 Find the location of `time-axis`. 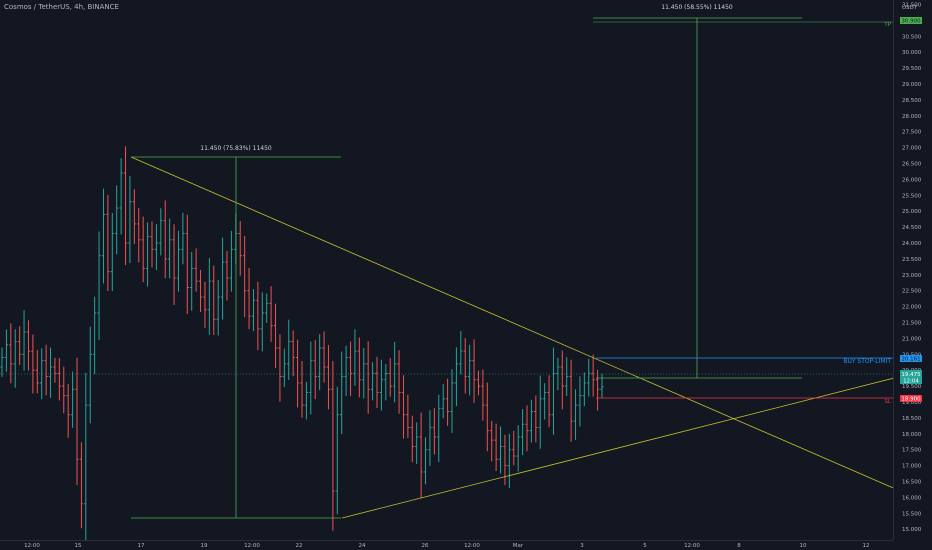

time-axis is located at coordinates (466, 545).